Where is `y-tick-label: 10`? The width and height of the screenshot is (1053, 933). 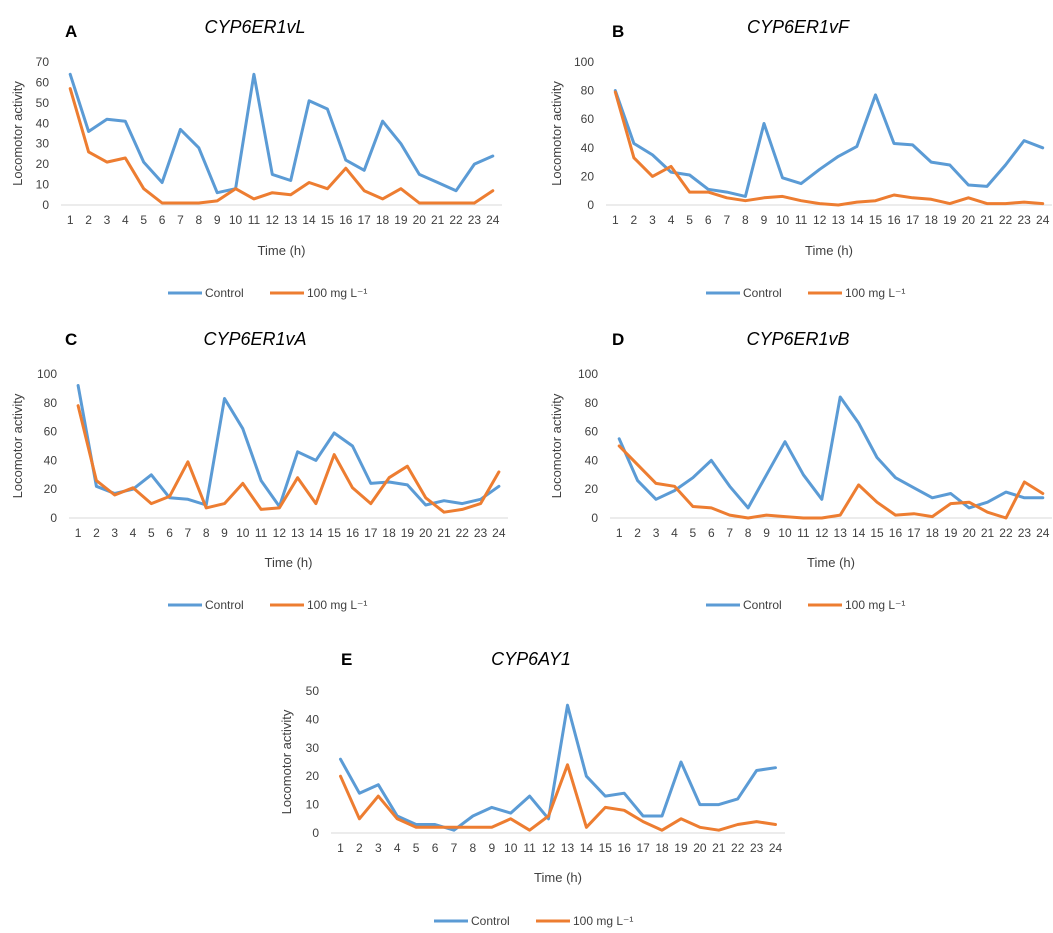
y-tick-label: 10 is located at coordinates (43, 185).